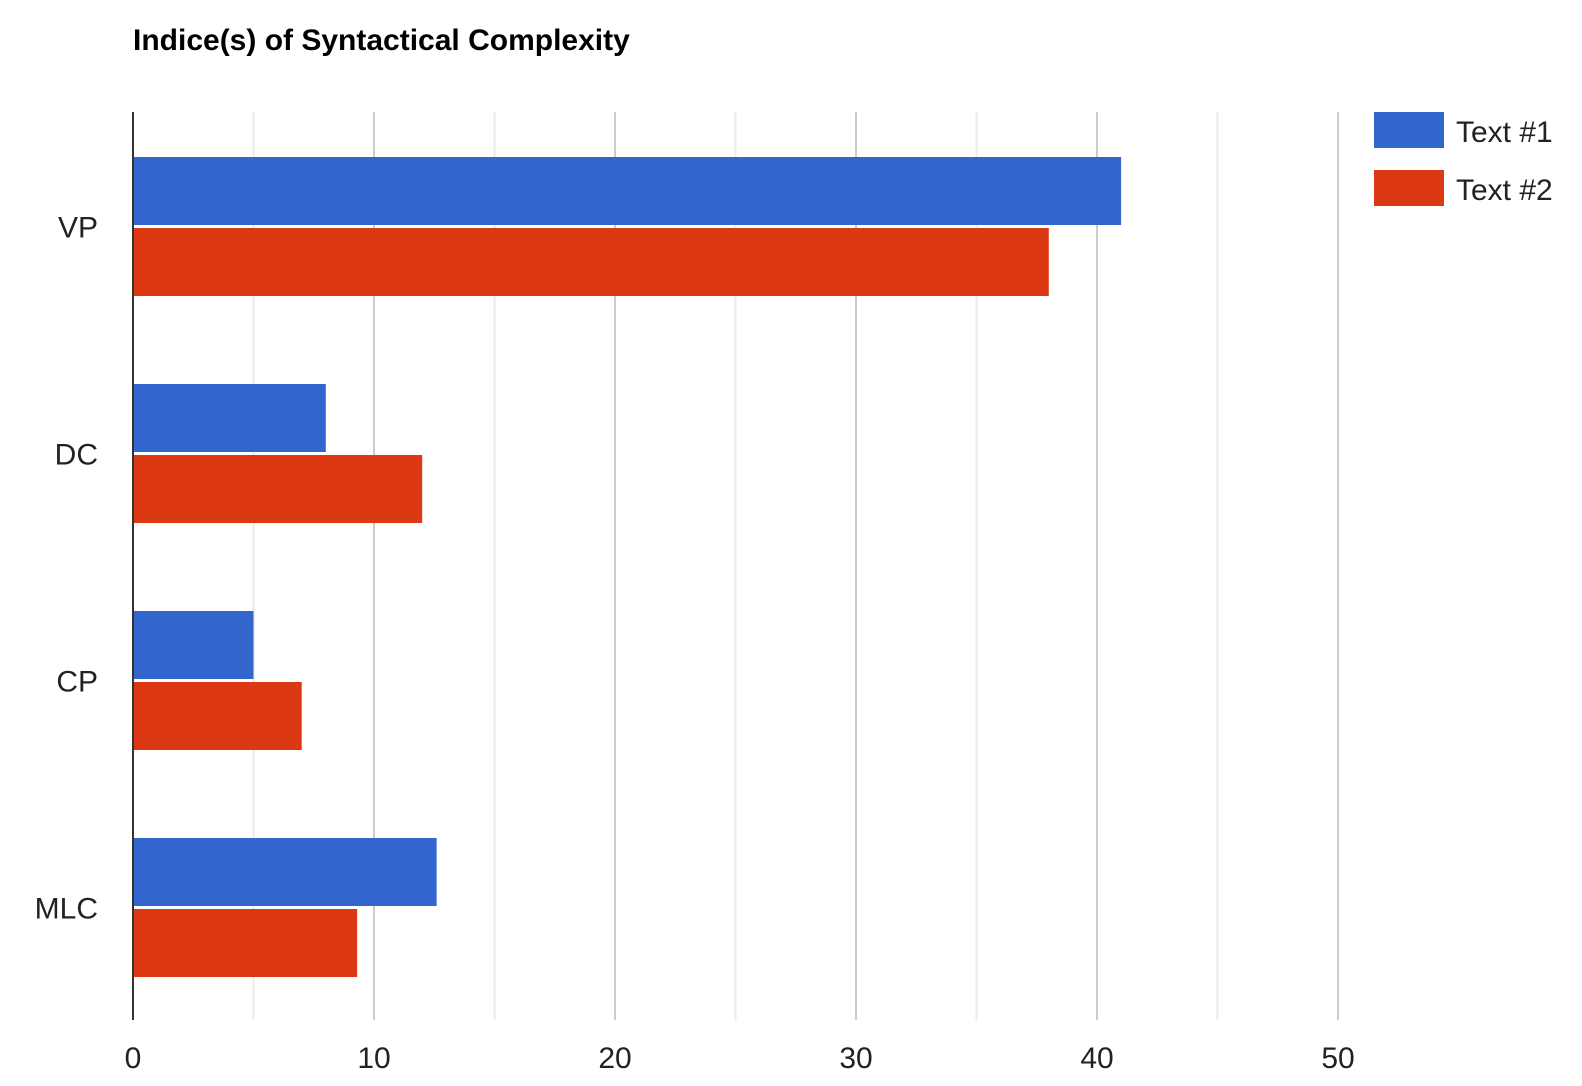 This screenshot has width=1582, height=1086. Describe the element at coordinates (133, 1058) in the screenshot. I see `x-tick-label: 0` at that location.